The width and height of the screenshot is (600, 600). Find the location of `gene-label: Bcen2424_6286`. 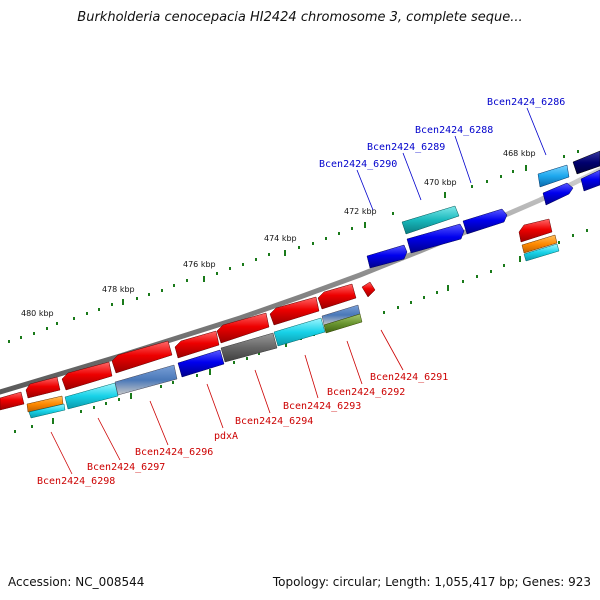

gene-label: Bcen2424_6286 is located at coordinates (526, 102).